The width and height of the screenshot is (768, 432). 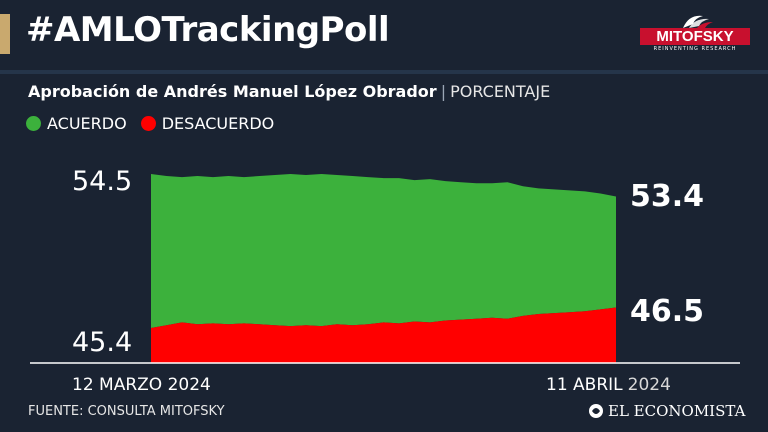 I want to click on legend: ACUERDO DESACUERDO, so click(x=157, y=123).